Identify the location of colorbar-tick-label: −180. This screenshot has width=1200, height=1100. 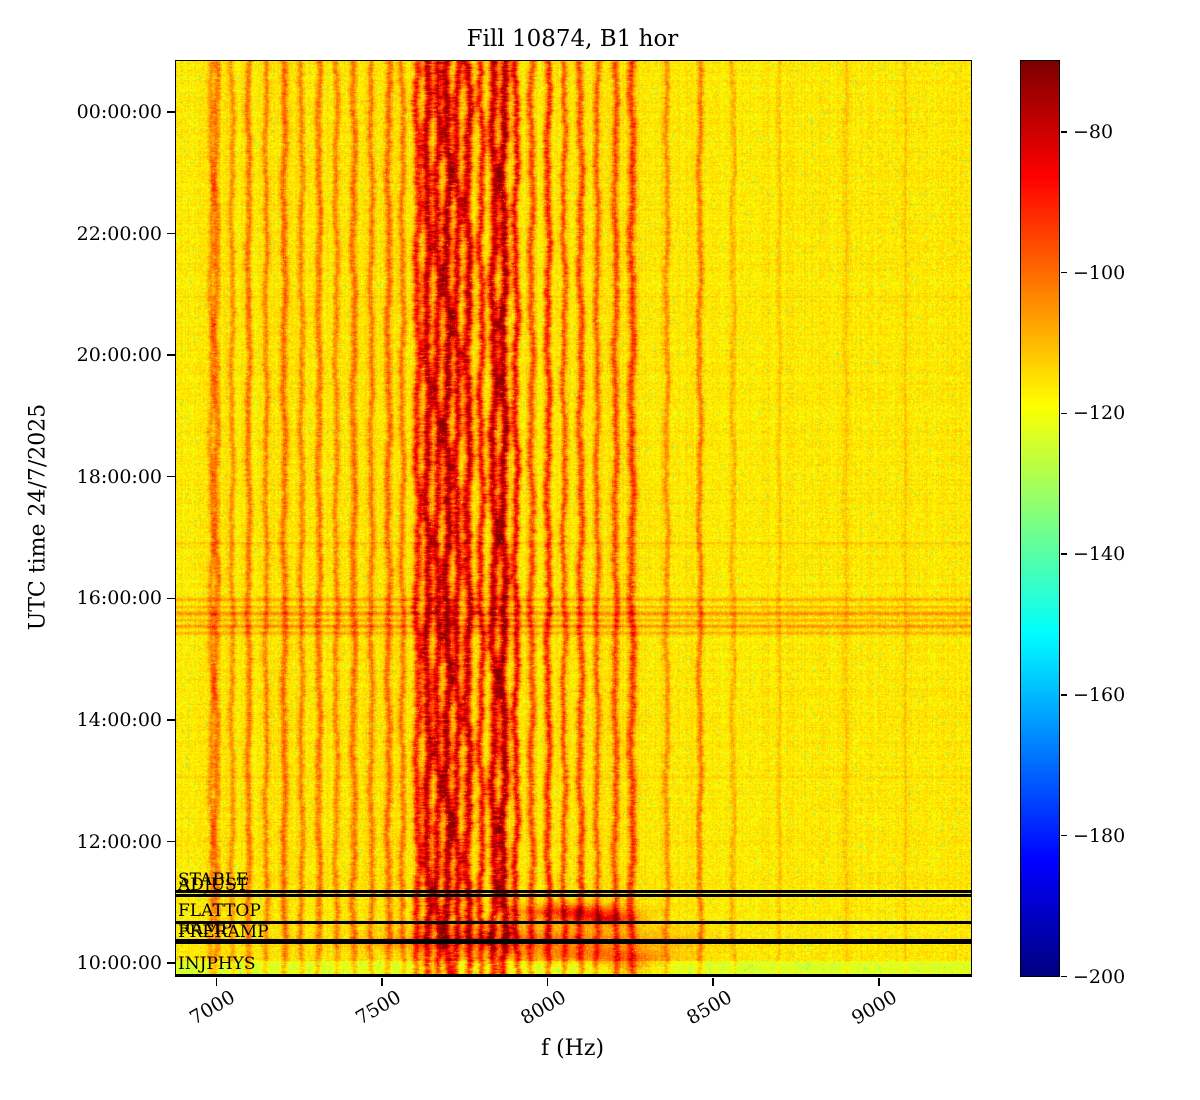
(1099, 835).